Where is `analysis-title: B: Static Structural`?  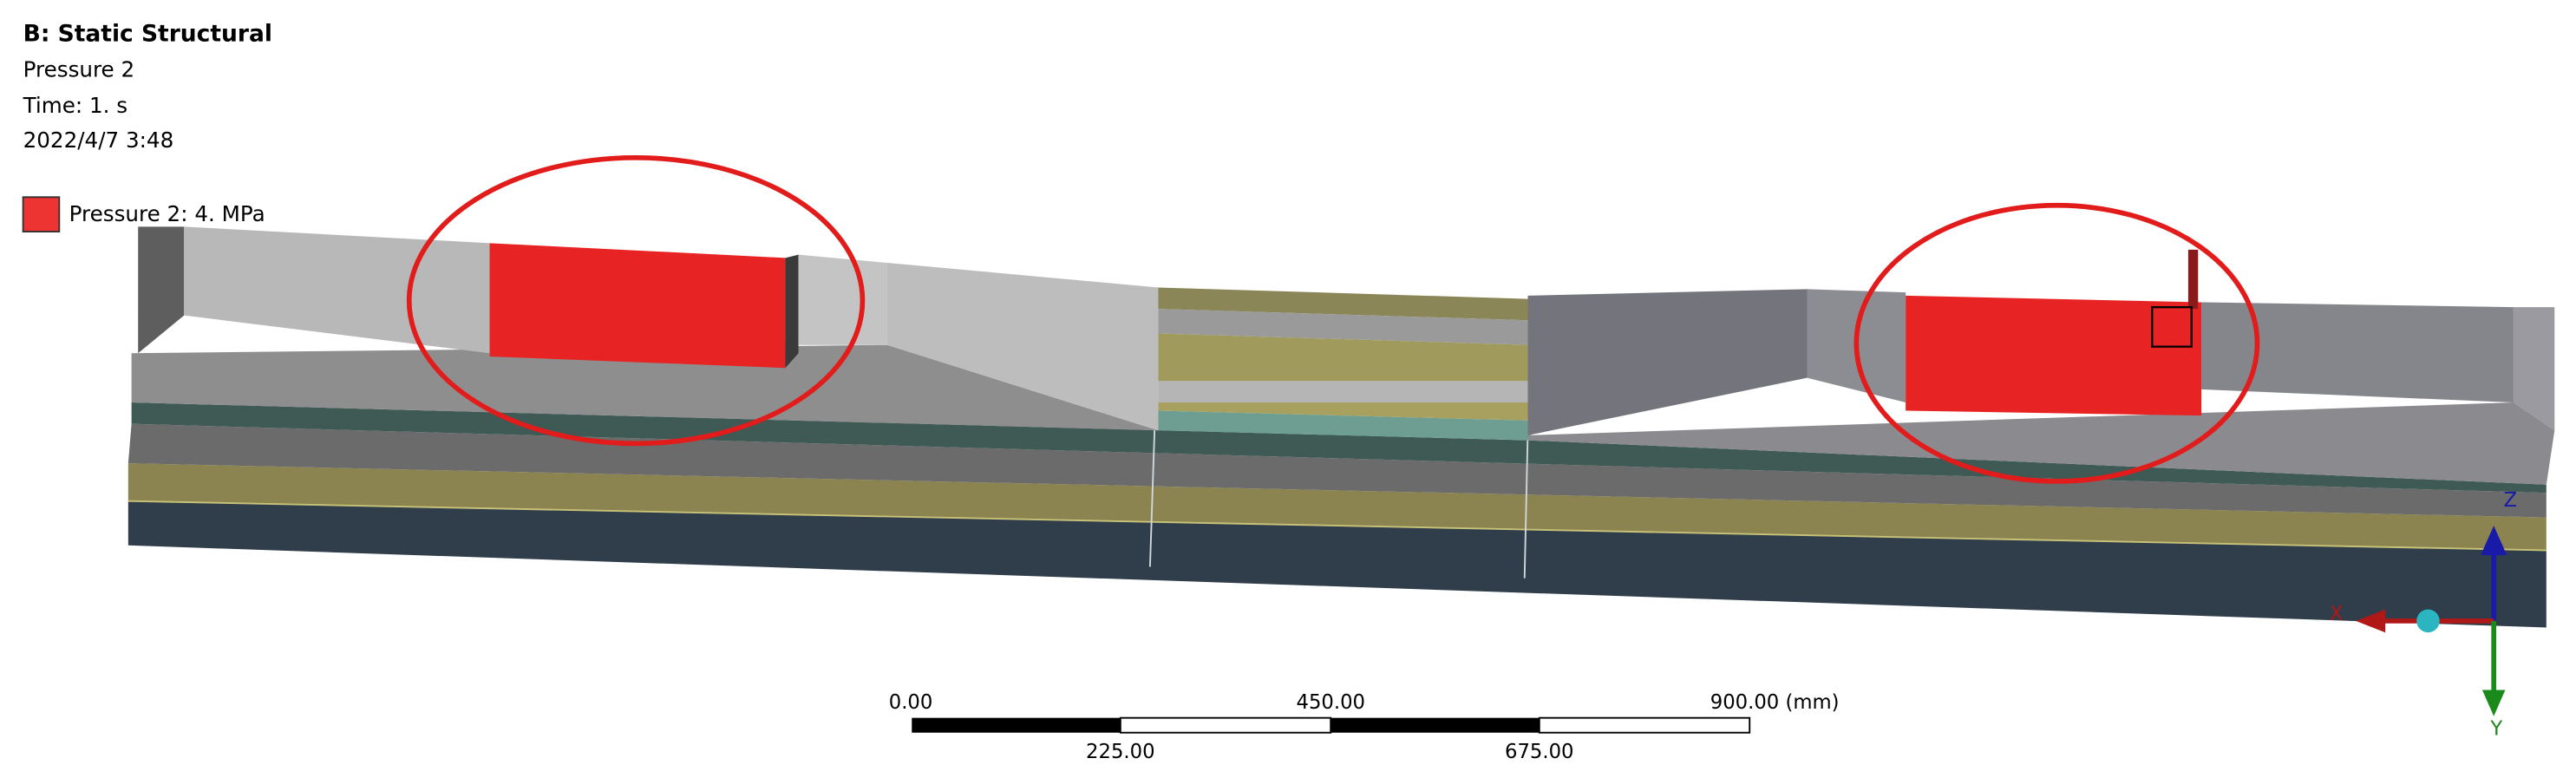 analysis-title: B: Static Structural is located at coordinates (147, 33).